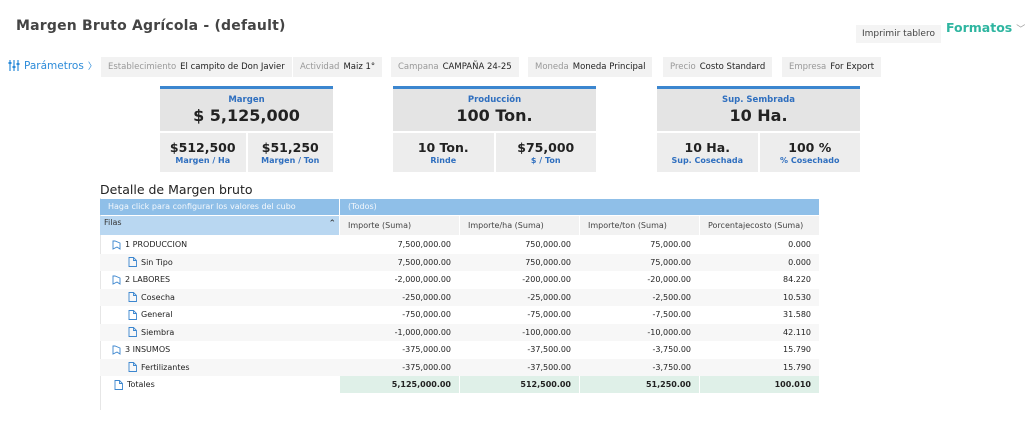 The height and width of the screenshot is (427, 1028). Describe the element at coordinates (549, 297) in the screenshot. I see `cell-value: -25,000.00` at that location.